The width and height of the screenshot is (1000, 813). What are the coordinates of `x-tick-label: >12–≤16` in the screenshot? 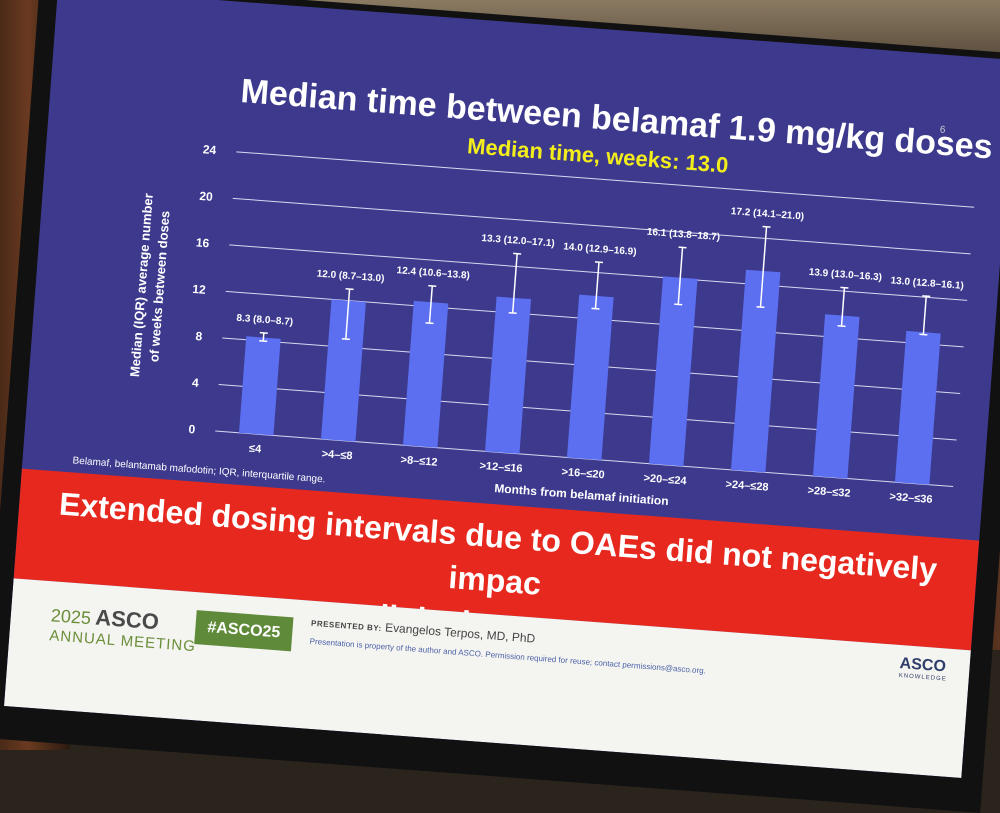 It's located at (501, 467).